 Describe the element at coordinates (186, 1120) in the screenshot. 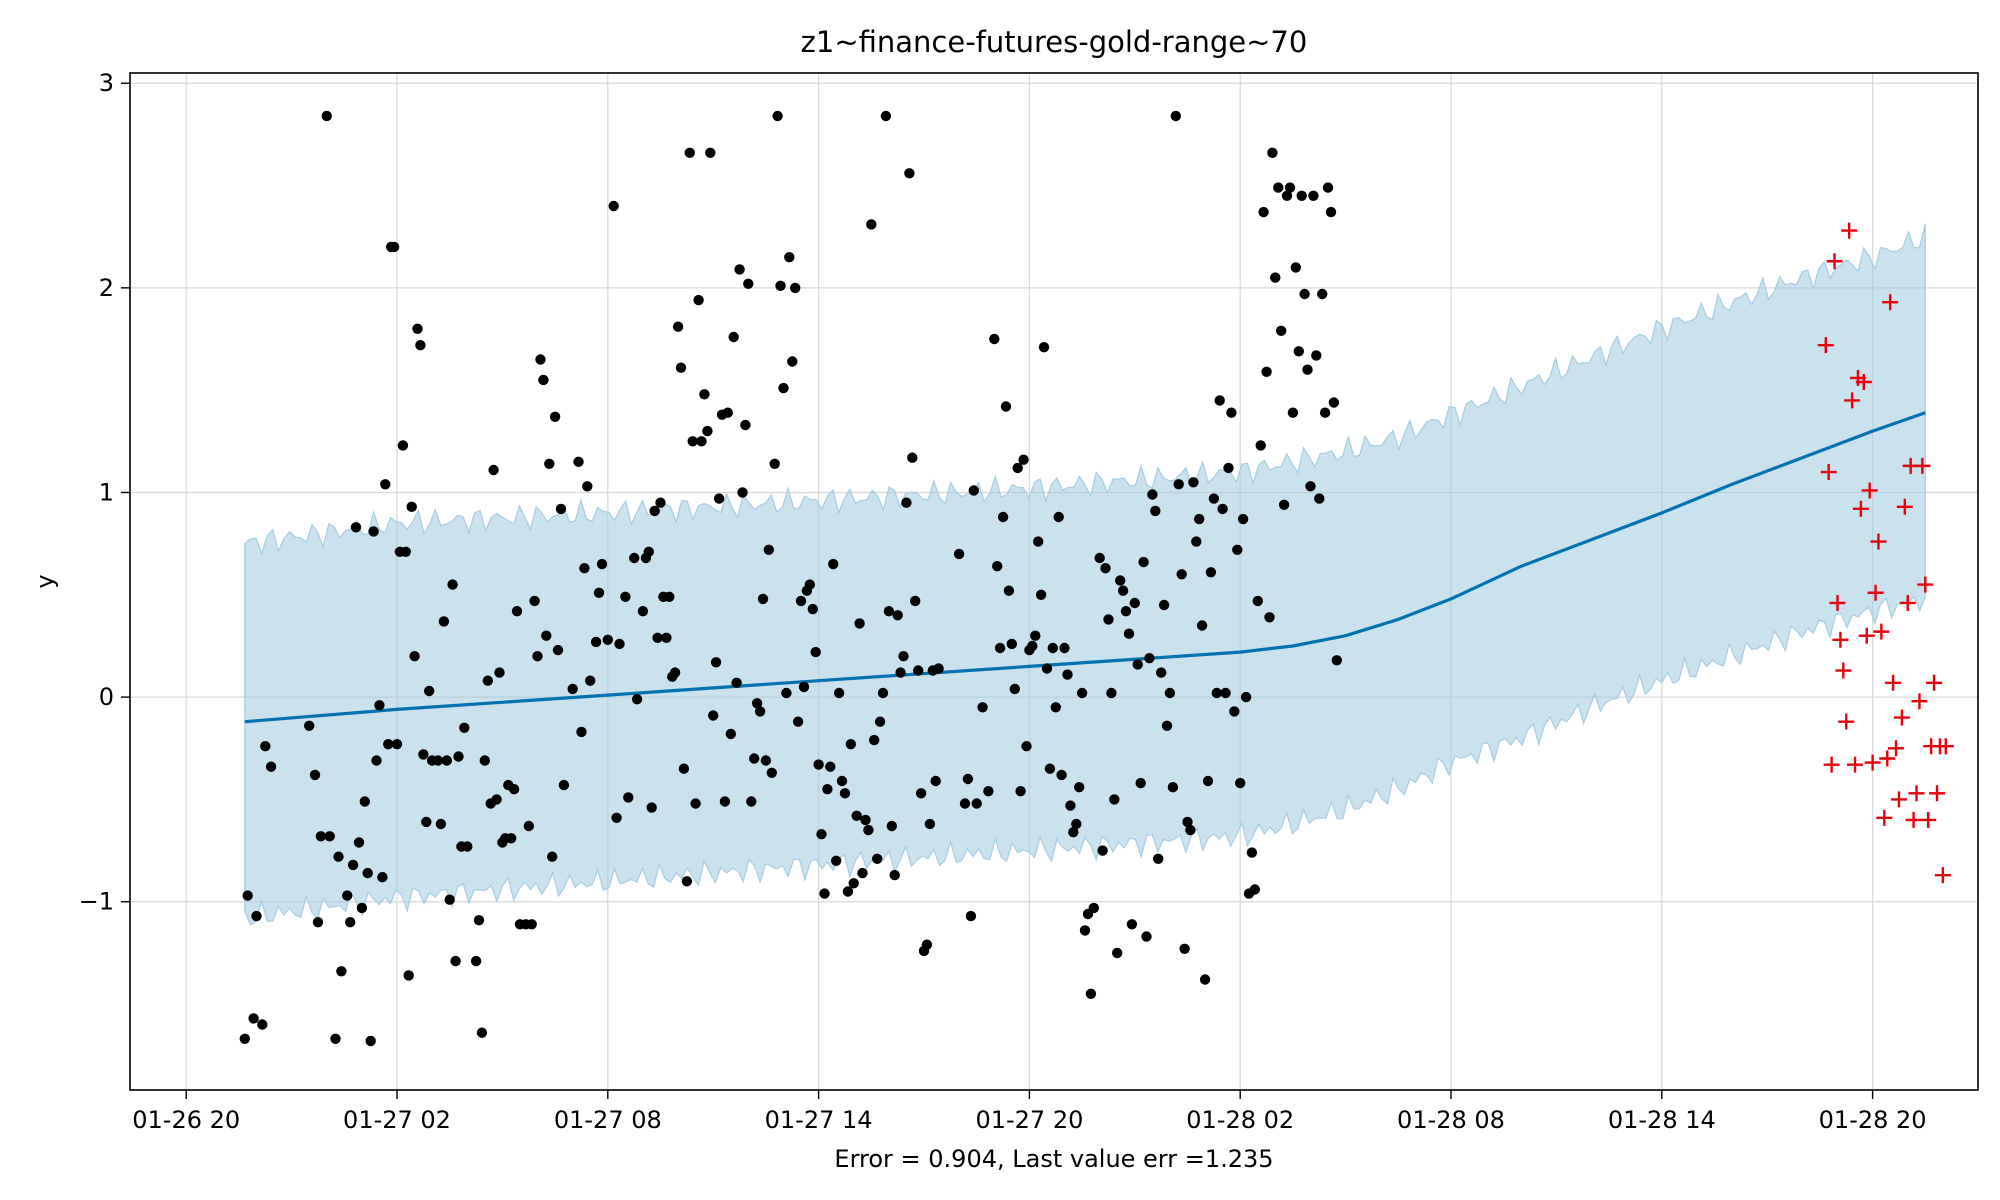

I see `x-tick-label: 01-26 20` at that location.